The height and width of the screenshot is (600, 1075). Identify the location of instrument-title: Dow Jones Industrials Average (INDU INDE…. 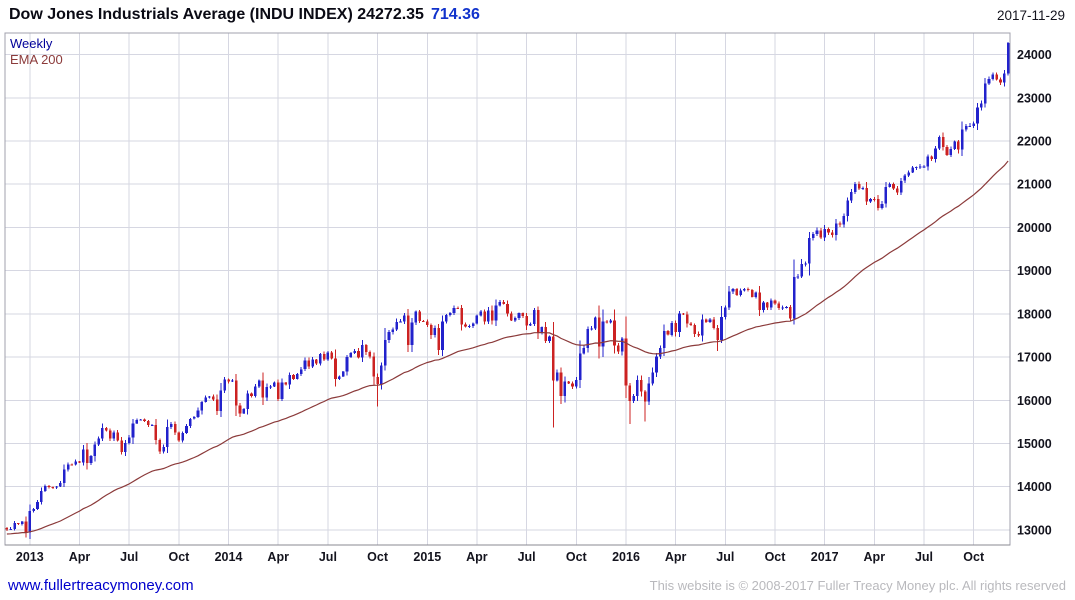
(216, 14).